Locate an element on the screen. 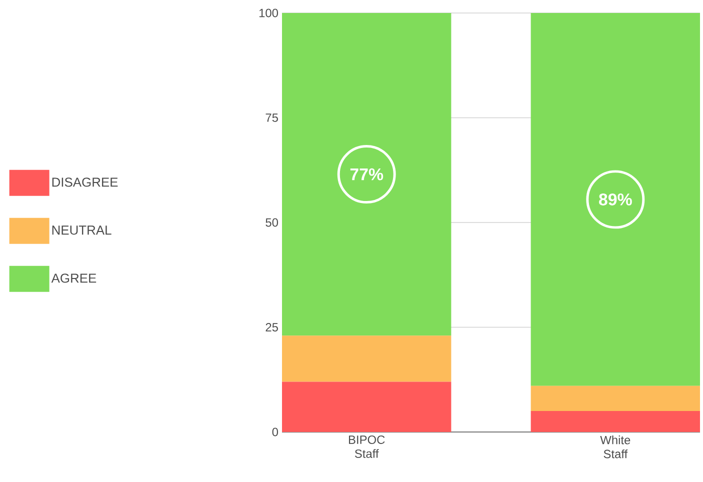 The height and width of the screenshot is (482, 703). y-tick-label: 25 is located at coordinates (272, 327).